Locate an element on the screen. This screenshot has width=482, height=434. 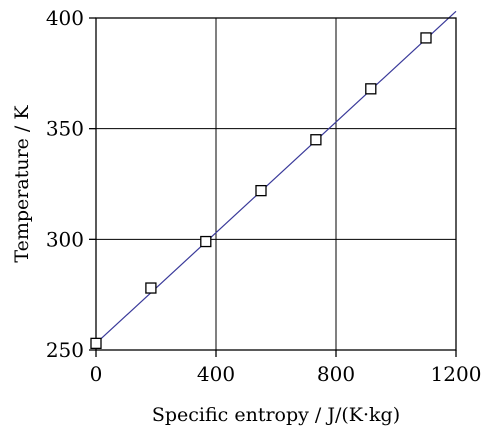
y-tick-label: 250 is located at coordinates (65, 350).